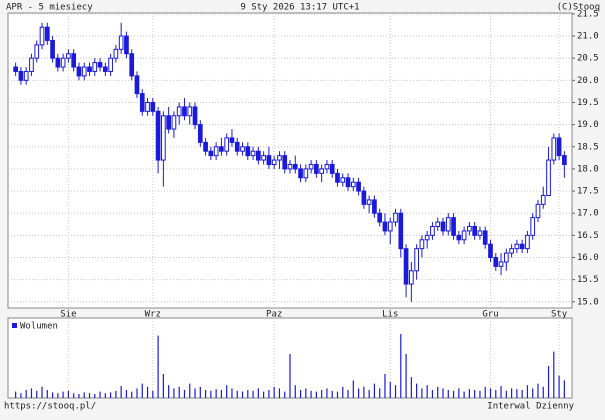  What do you see at coordinates (490, 315) in the screenshot?
I see `x-tick-label: Gru` at bounding box center [490, 315].